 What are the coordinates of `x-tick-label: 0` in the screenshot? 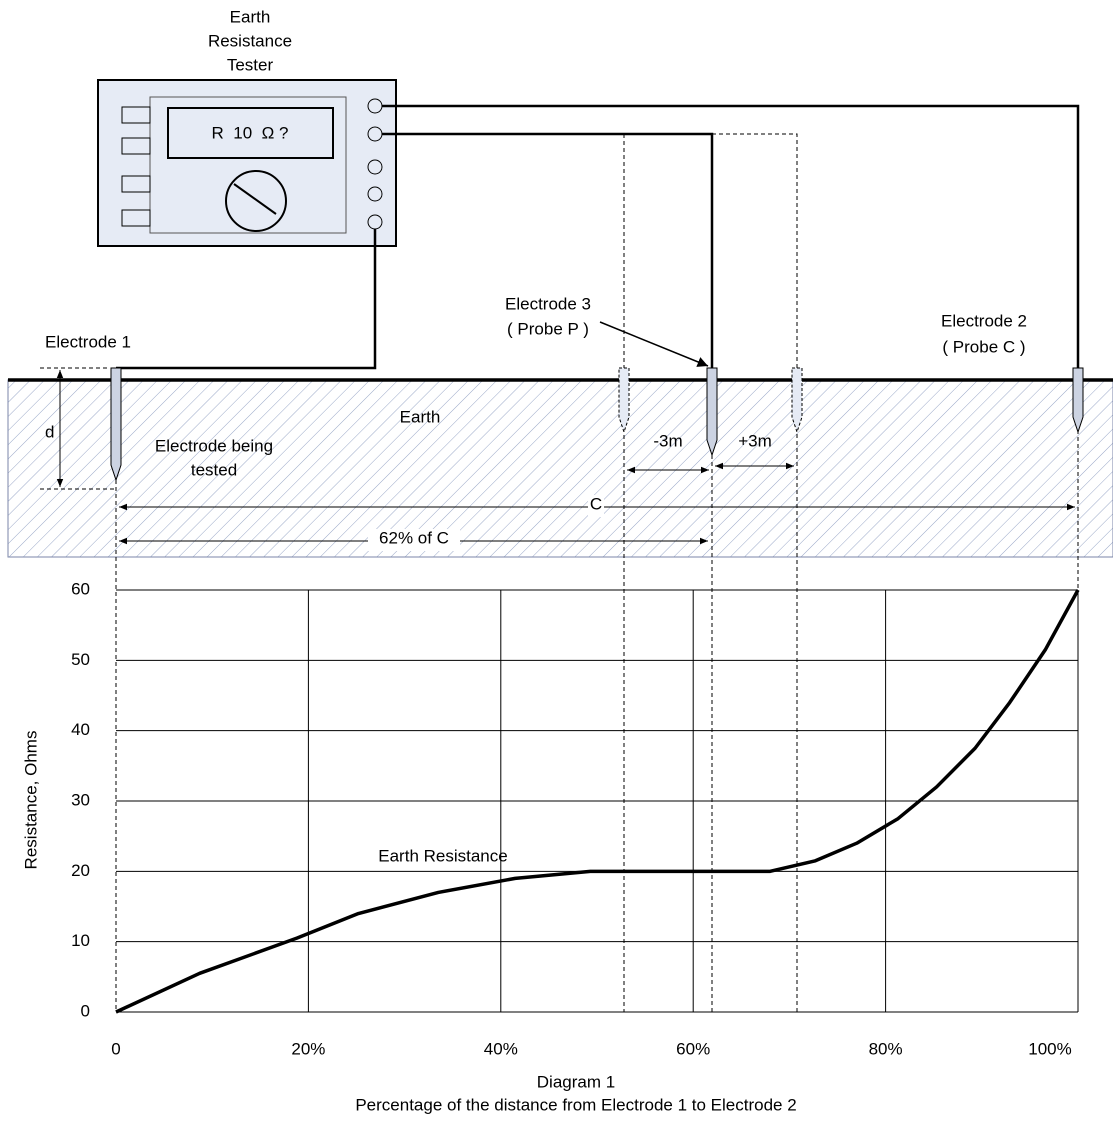 It's located at (115, 1048).